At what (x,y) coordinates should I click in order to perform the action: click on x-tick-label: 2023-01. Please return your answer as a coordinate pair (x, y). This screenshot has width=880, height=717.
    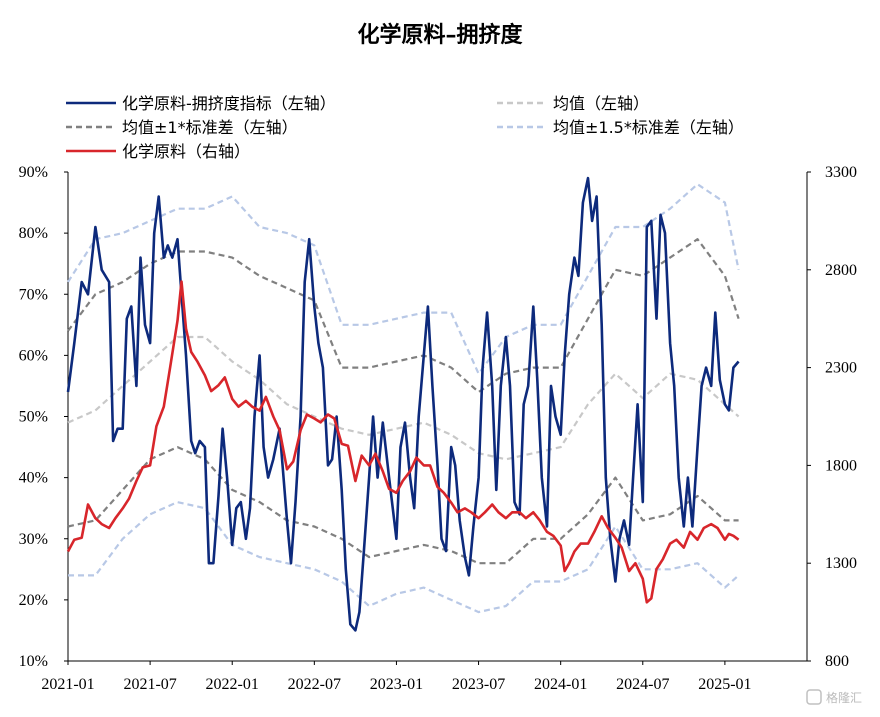
    Looking at the image, I should click on (396, 684).